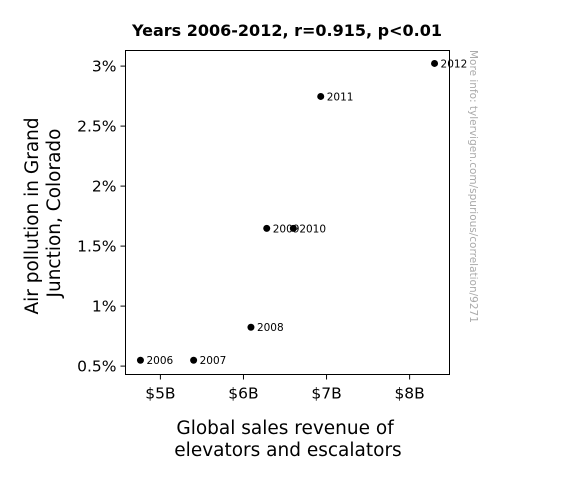 The image size is (575, 500). Describe the element at coordinates (104, 307) in the screenshot. I see `y-tick-label: 1%` at that location.